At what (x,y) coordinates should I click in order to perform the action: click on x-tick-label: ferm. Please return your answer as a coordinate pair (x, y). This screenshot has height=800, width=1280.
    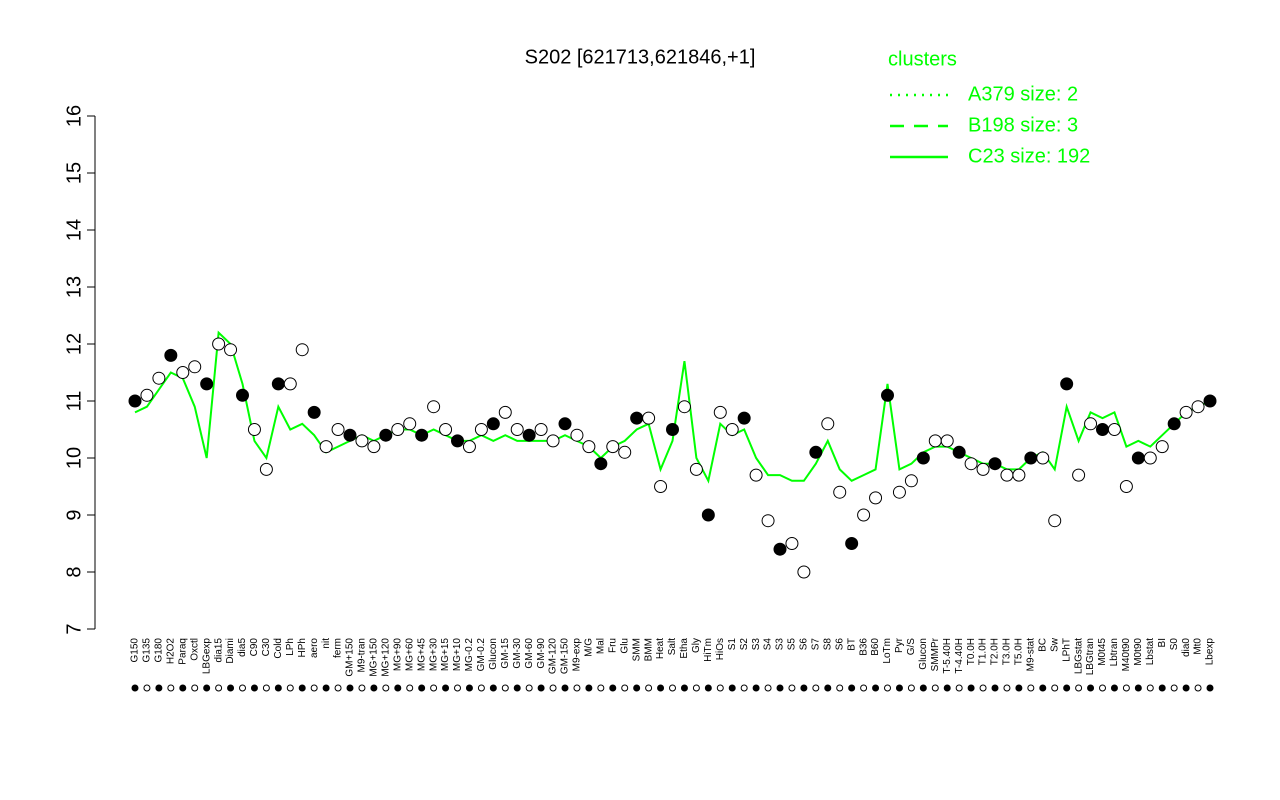
    Looking at the image, I should click on (338, 648).